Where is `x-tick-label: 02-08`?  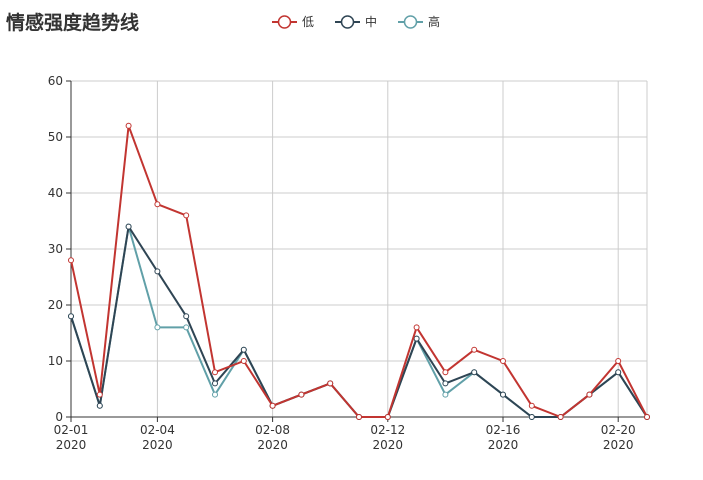 x-tick-label: 02-08 is located at coordinates (272, 430).